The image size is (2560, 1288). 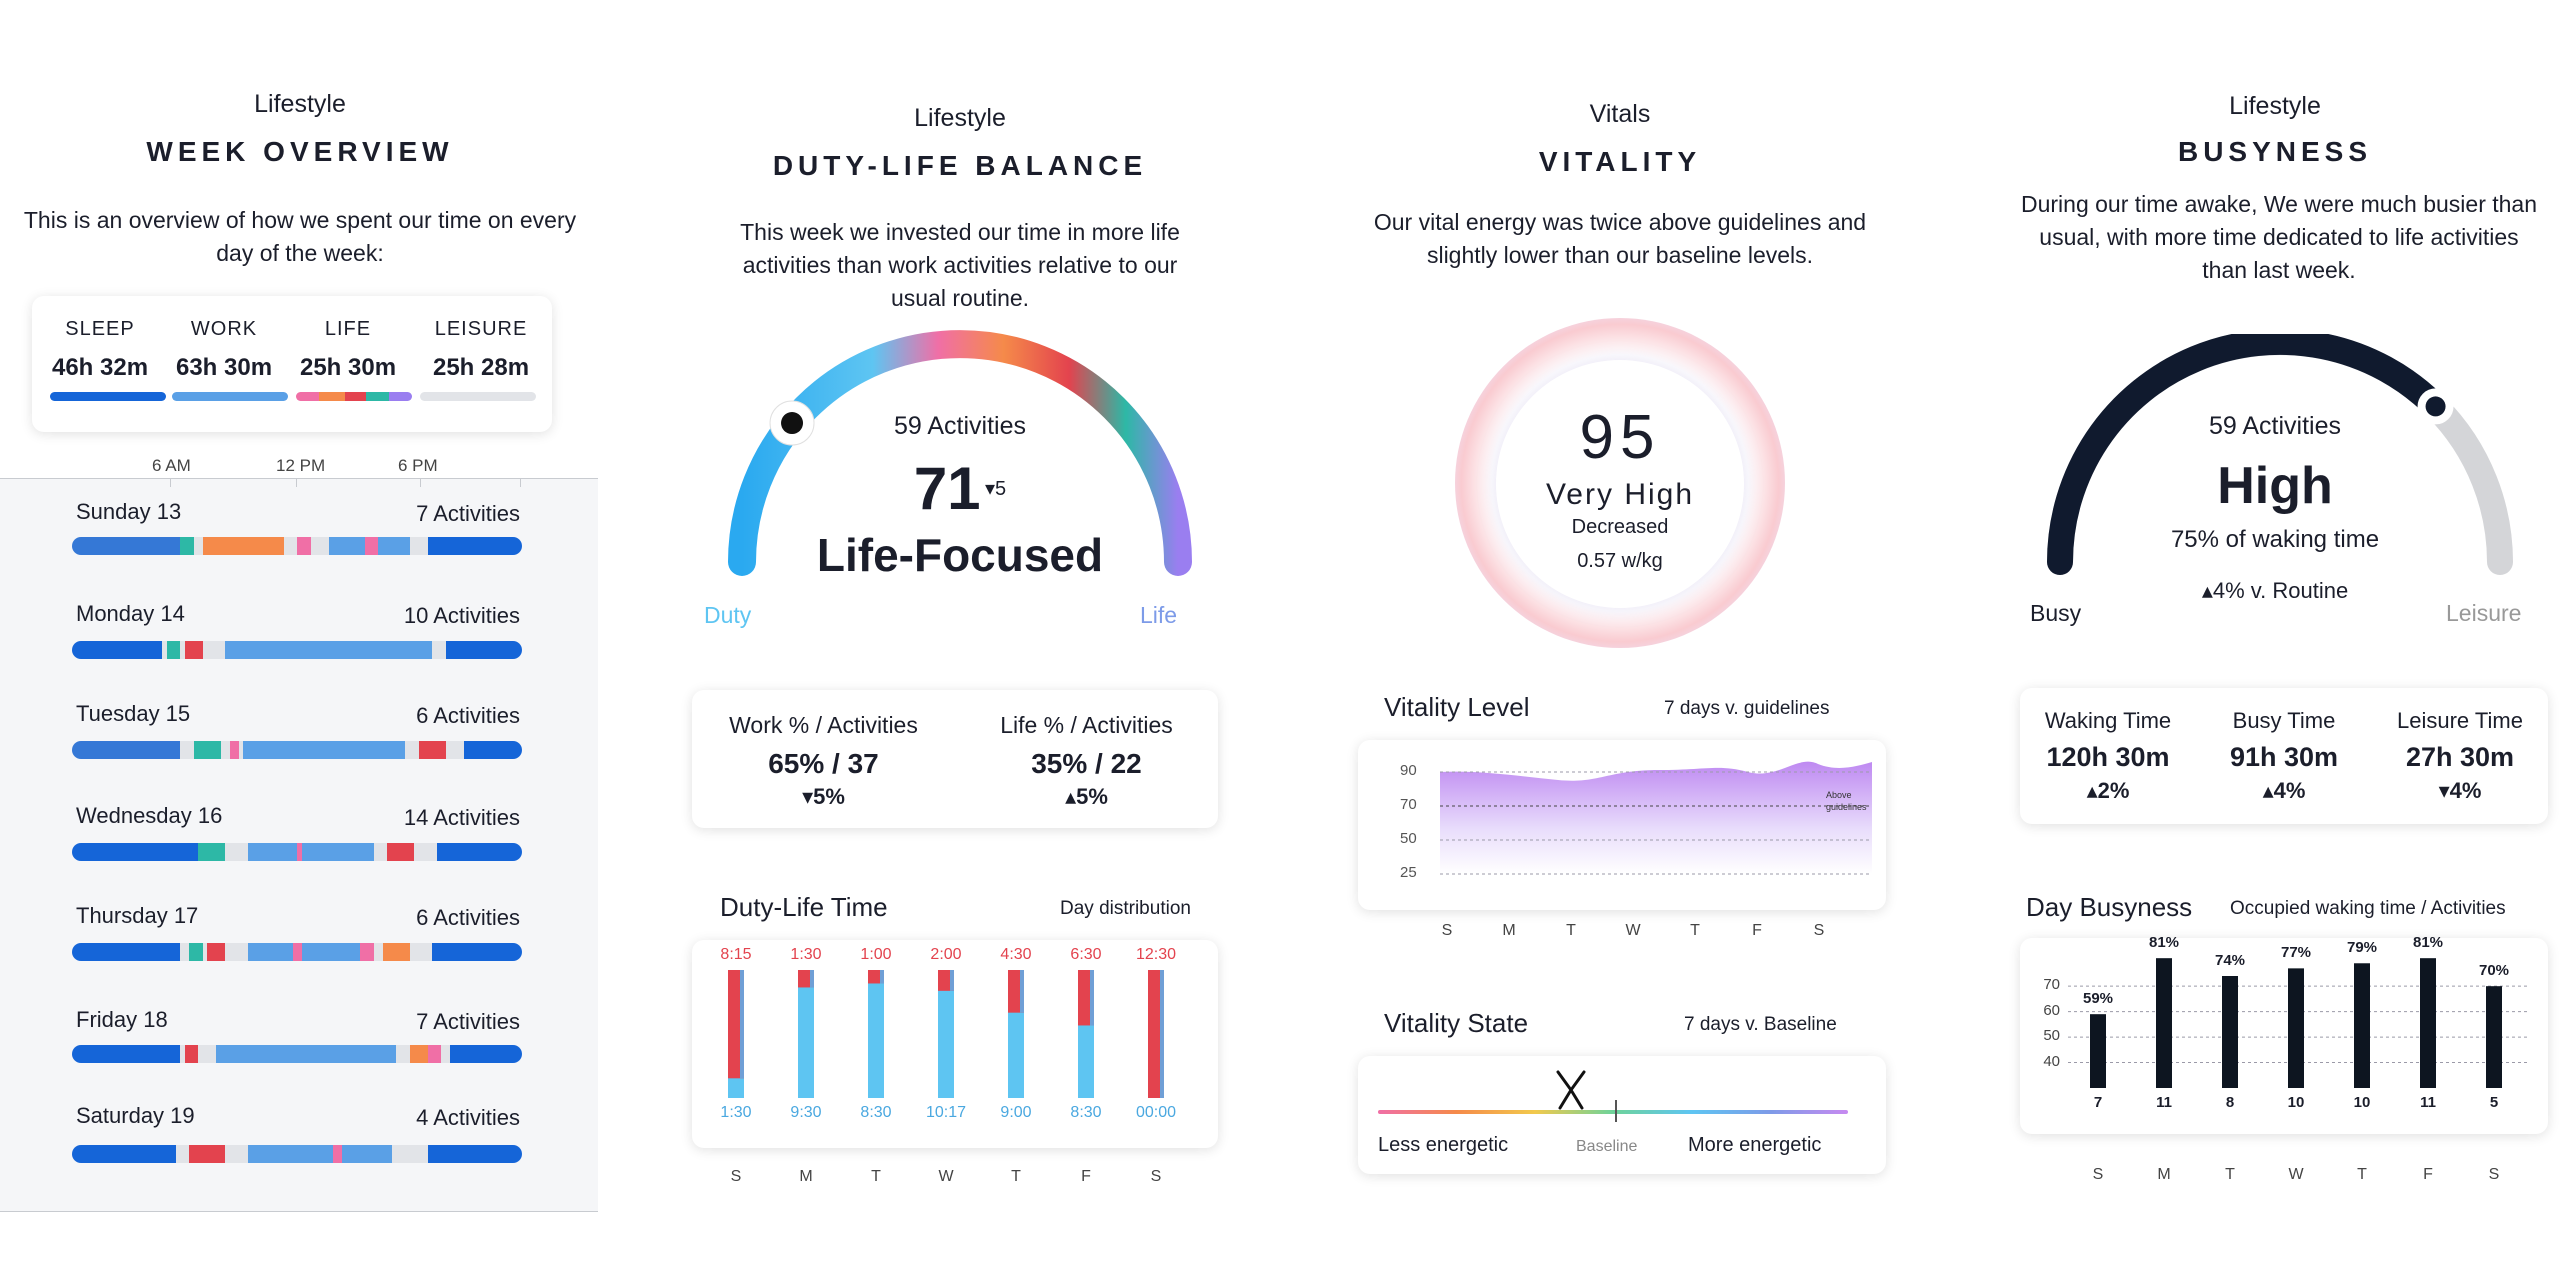 What do you see at coordinates (468, 1021) in the screenshot?
I see `day-activities: 7 Activities` at bounding box center [468, 1021].